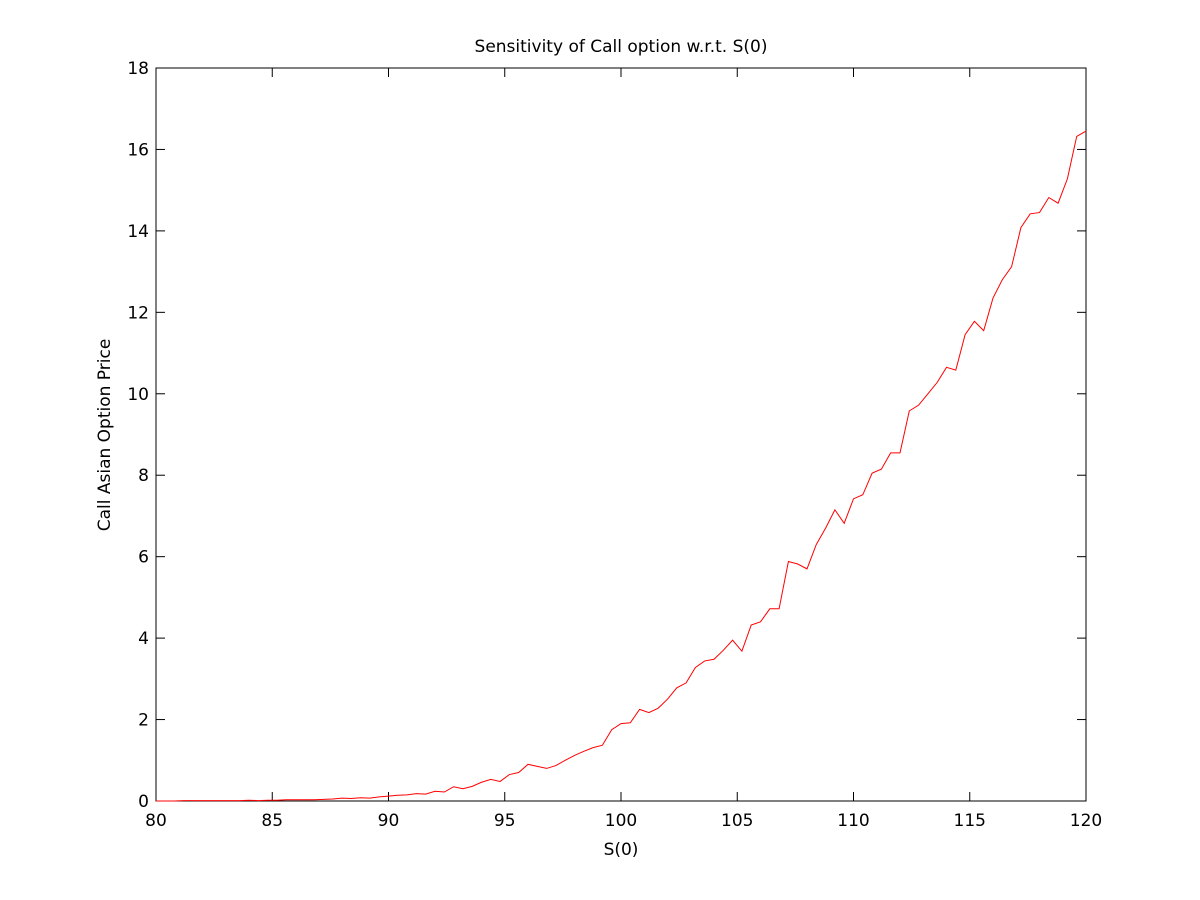 The height and width of the screenshot is (900, 1200). I want to click on y-tick-label: 16, so click(138, 150).